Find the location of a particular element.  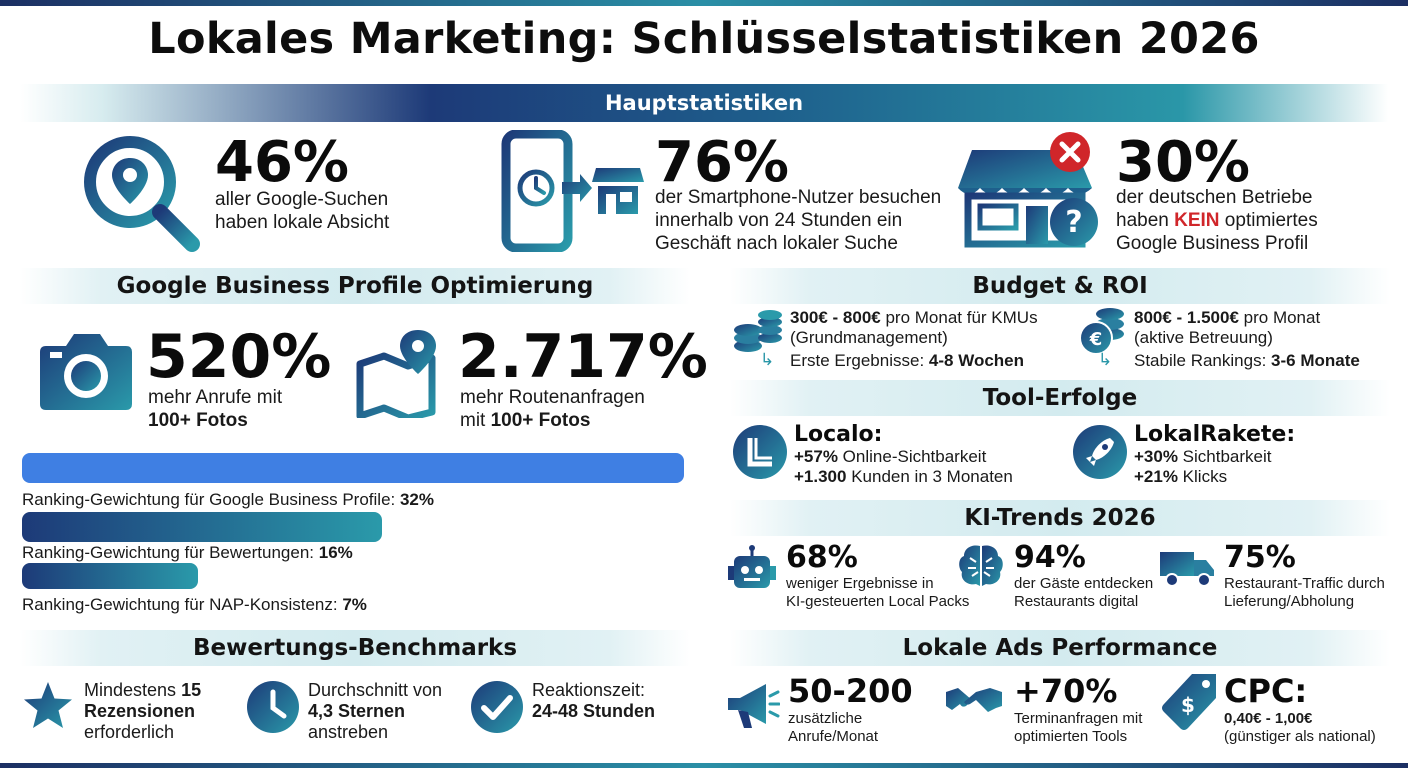

camera-icon is located at coordinates (86, 370).